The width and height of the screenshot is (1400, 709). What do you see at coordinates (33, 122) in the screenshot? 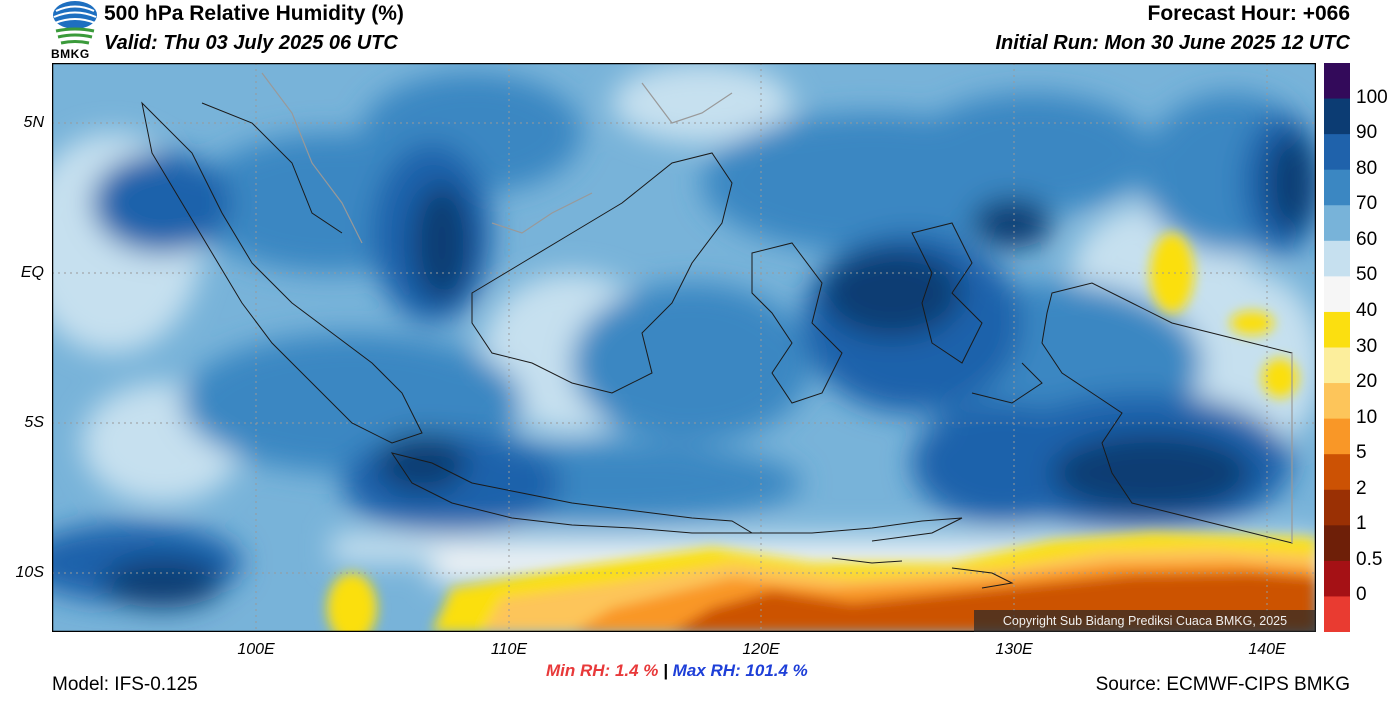
I see `lat-label-5n: 5N` at bounding box center [33, 122].